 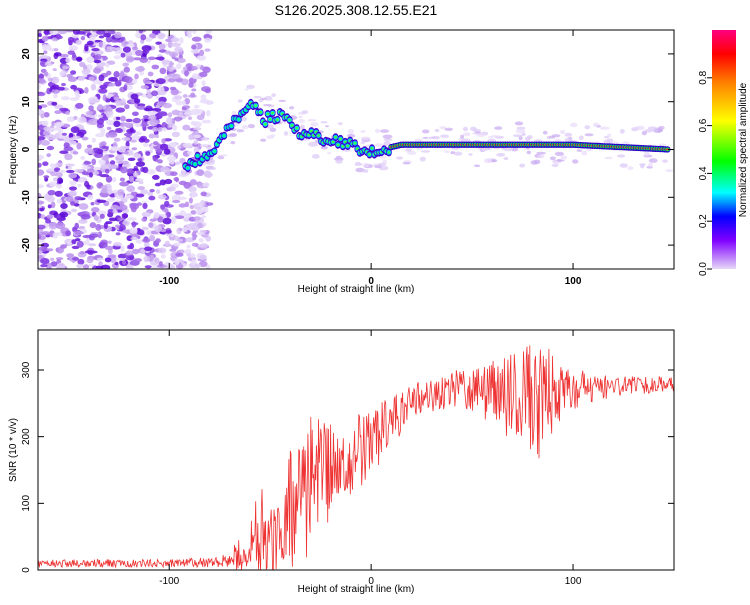 I want to click on spectrogram-y-tick-label: 10, so click(x=26, y=102).